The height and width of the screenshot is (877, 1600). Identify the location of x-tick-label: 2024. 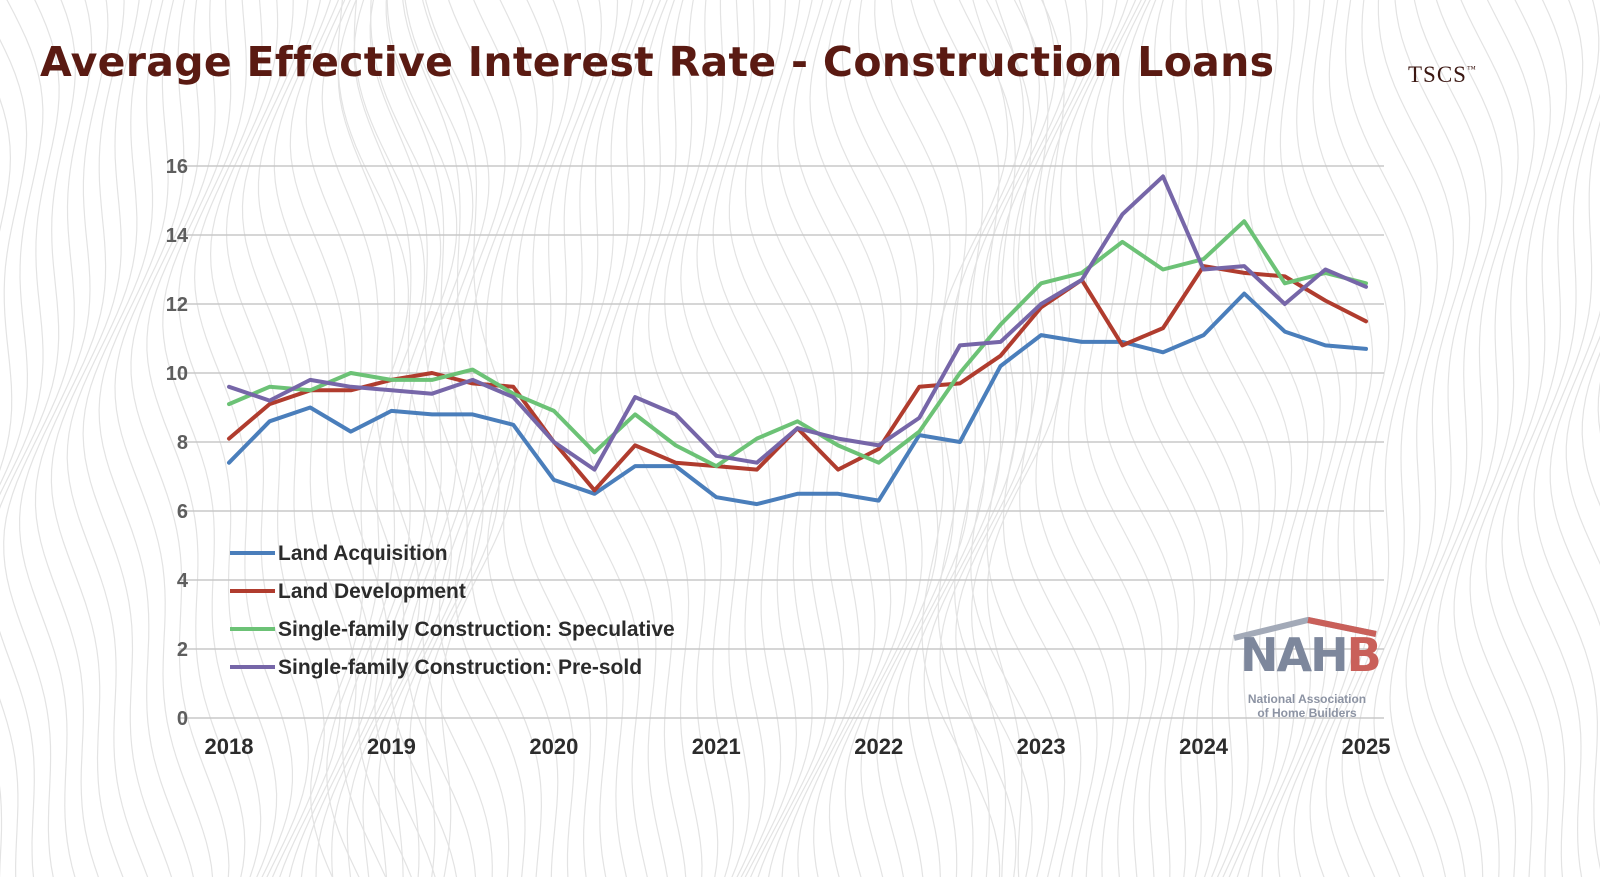
(1204, 746).